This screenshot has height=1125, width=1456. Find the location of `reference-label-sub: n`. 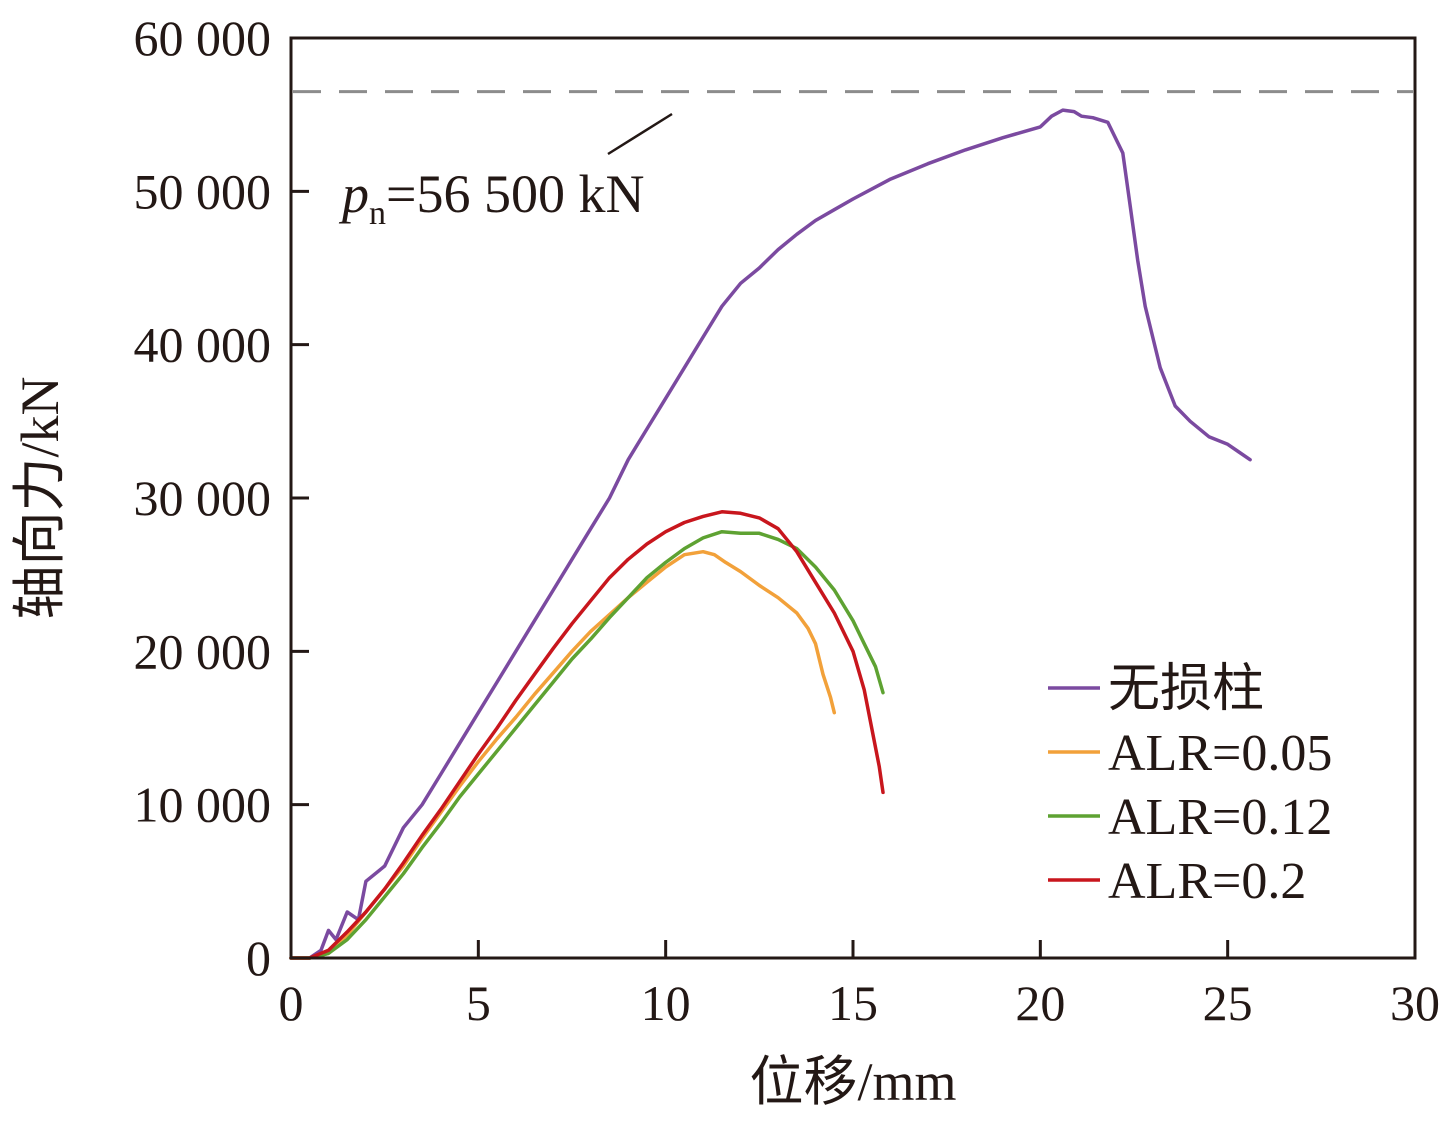

reference-label-sub: n is located at coordinates (377, 213).